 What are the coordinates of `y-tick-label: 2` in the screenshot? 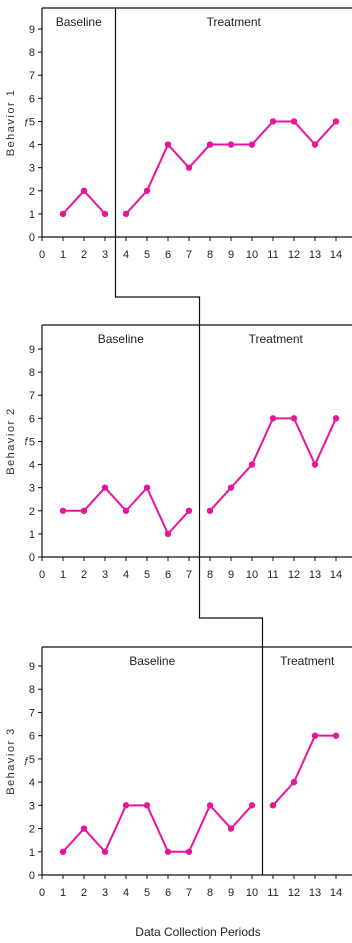 It's located at (32, 192).